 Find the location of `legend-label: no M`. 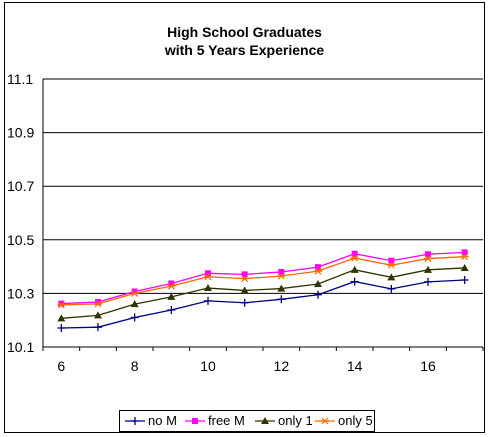

legend-label: no M is located at coordinates (162, 420).